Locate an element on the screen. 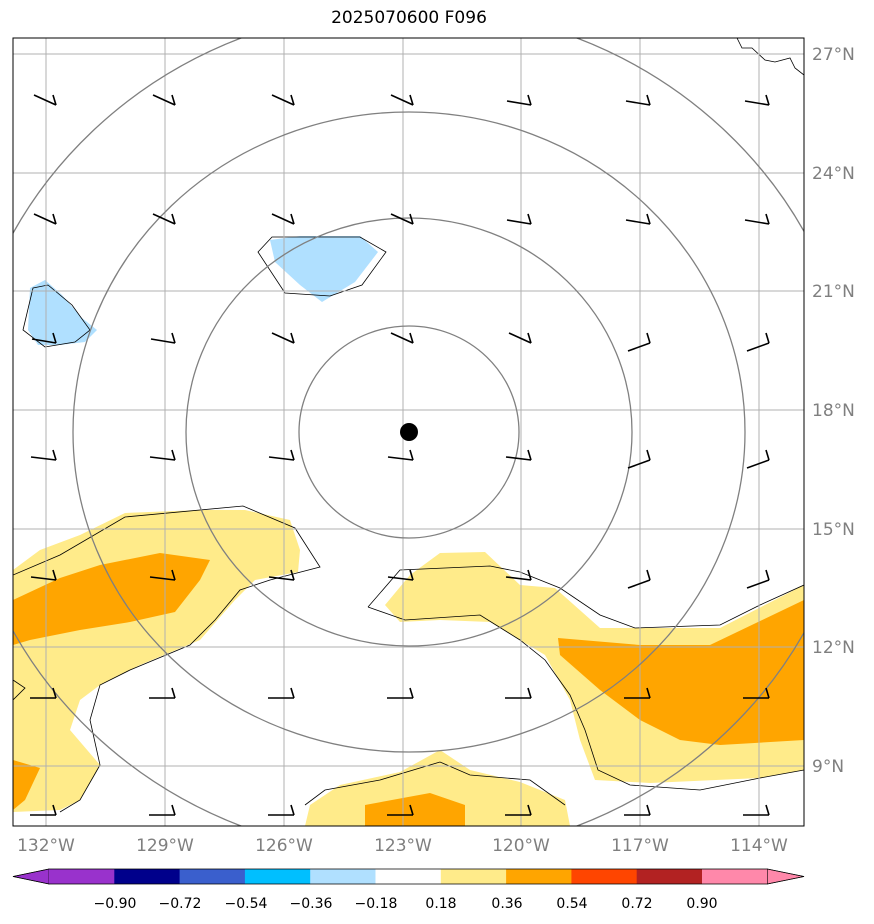  colorbar-tick-label: −0.36 is located at coordinates (311, 904).